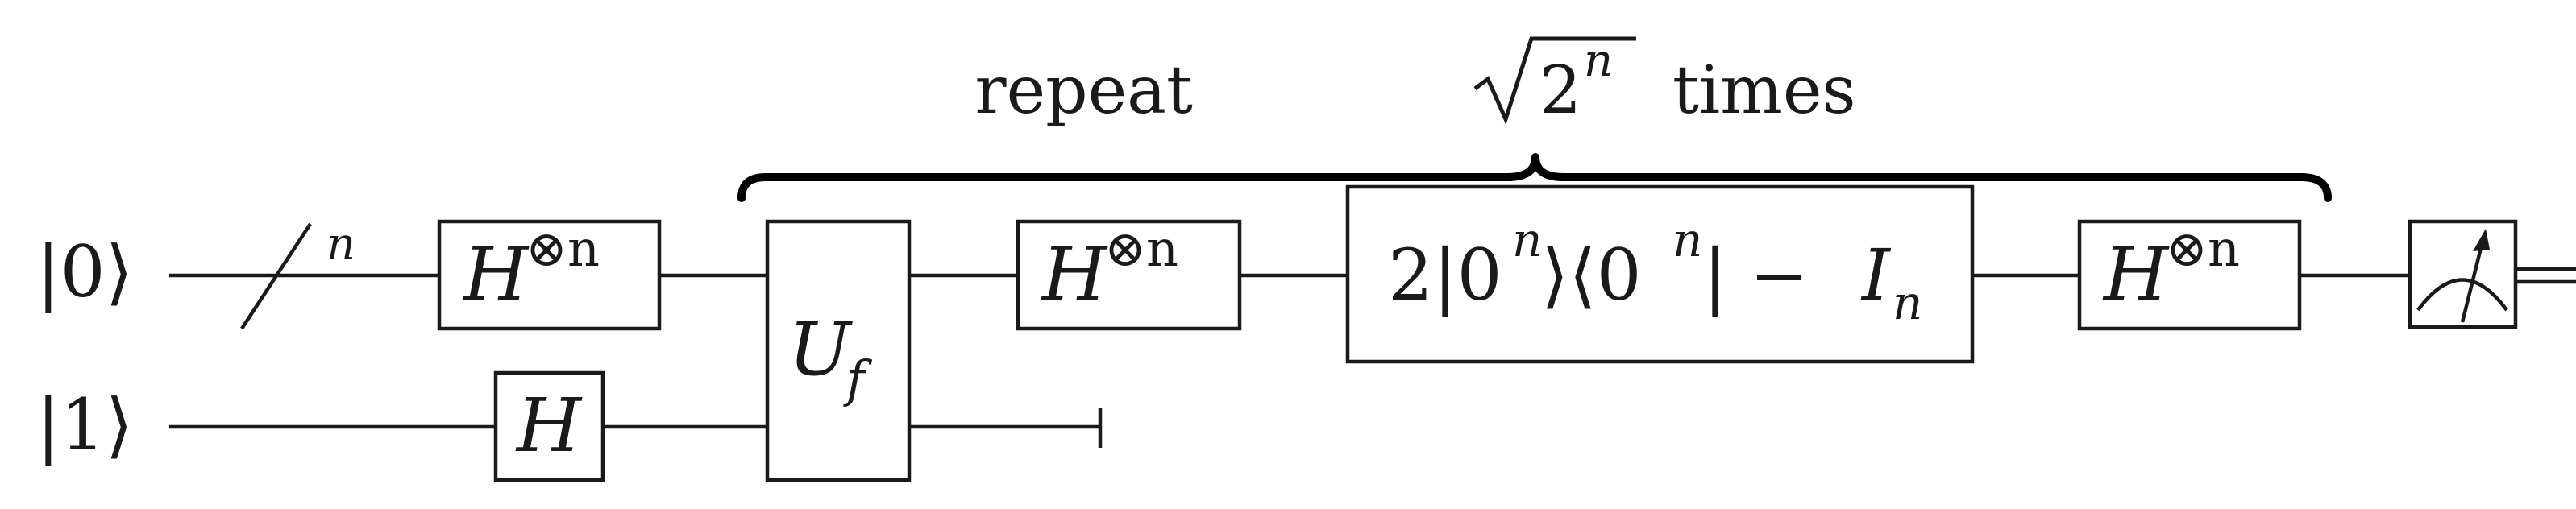 Image resolution: width=2576 pixels, height=509 pixels. I want to click on svg-text: I, so click(1876, 275).